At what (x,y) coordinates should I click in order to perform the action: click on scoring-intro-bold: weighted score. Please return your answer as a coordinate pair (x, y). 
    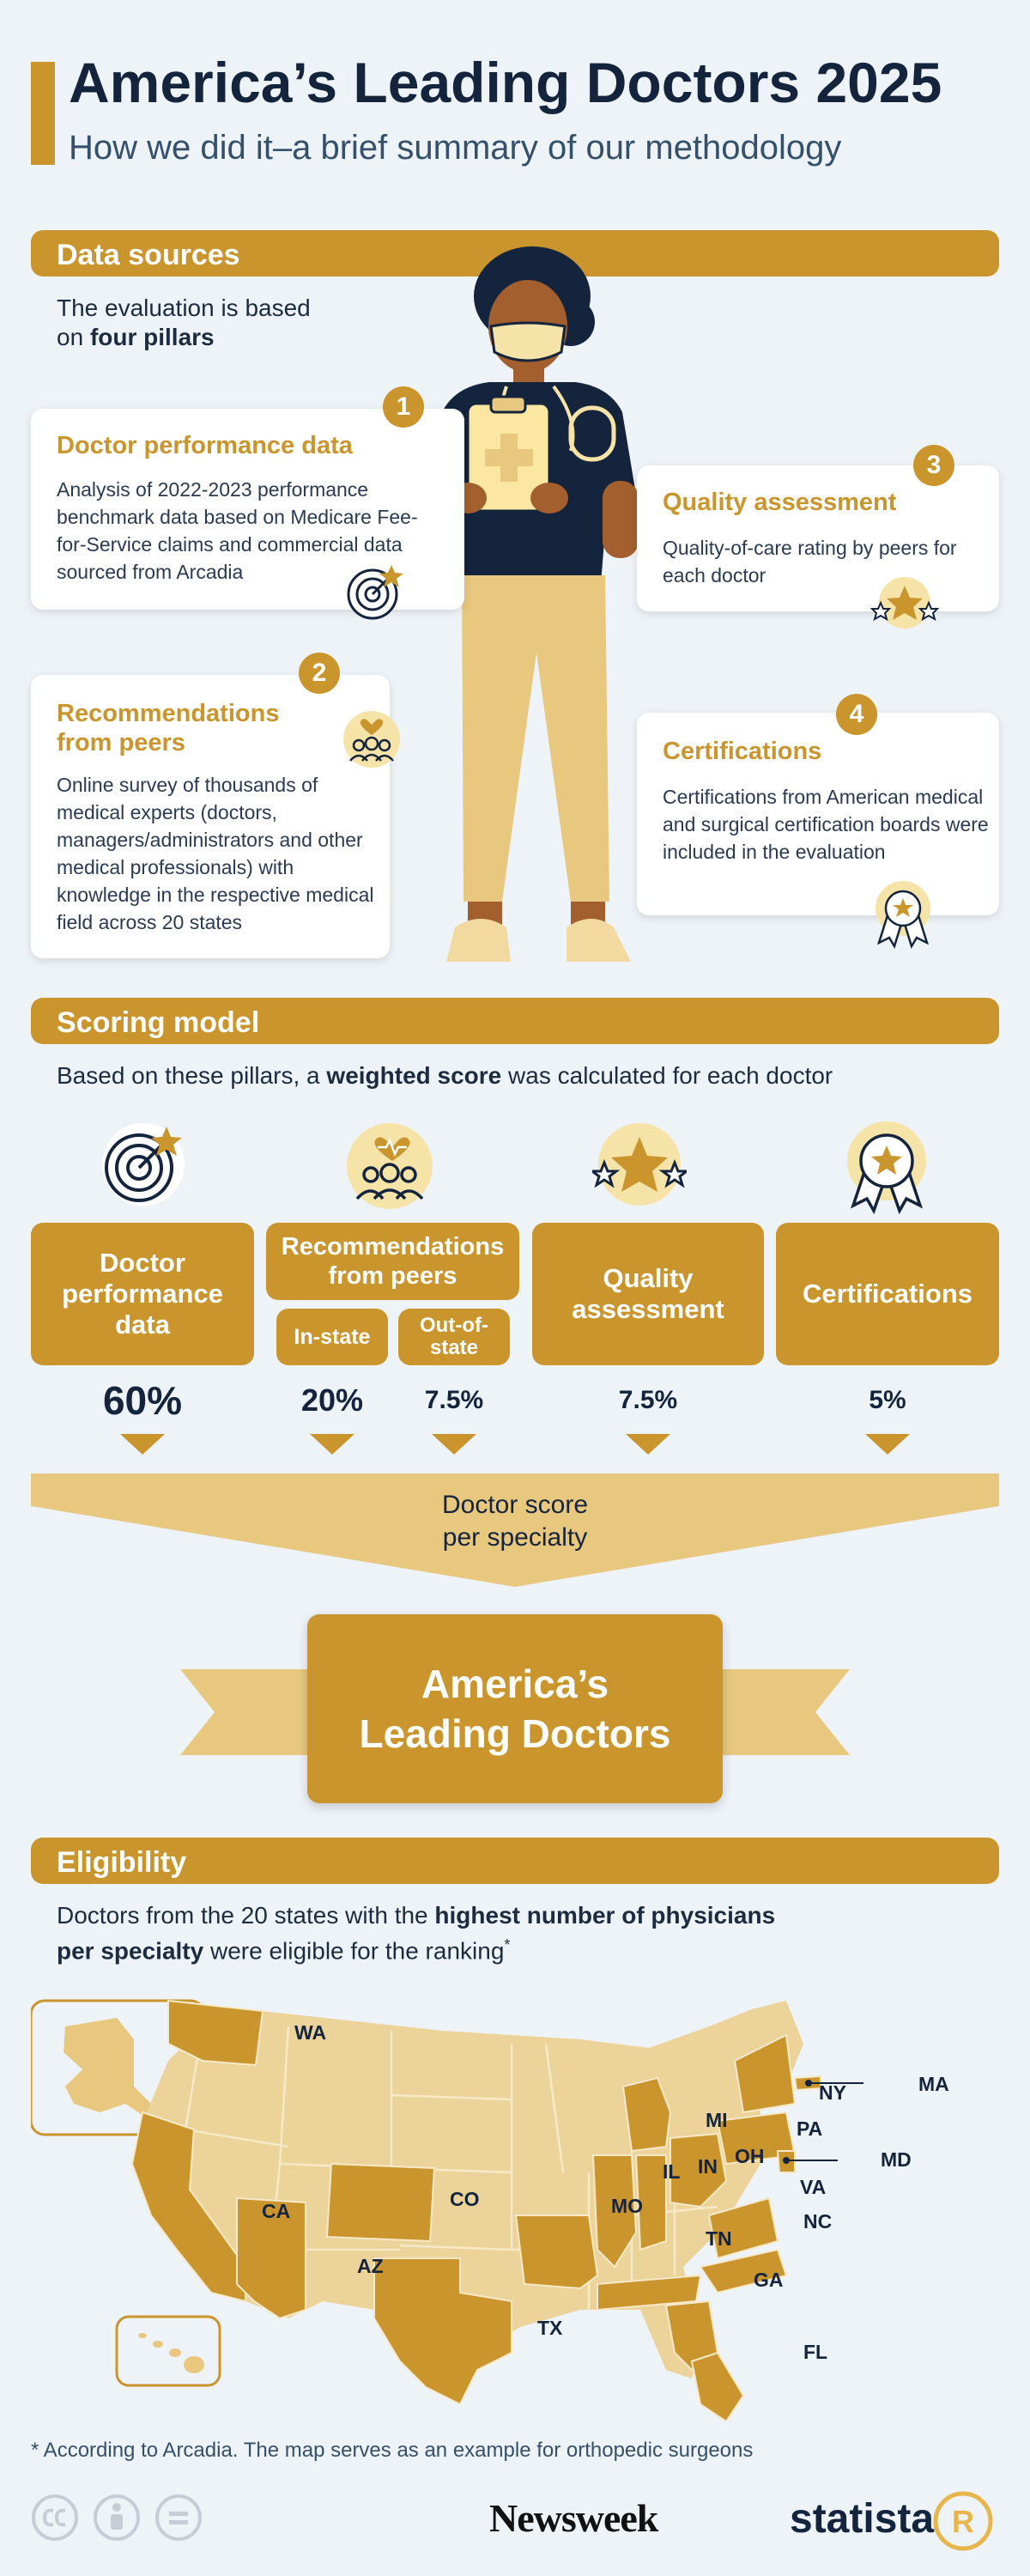
    Looking at the image, I should click on (414, 1075).